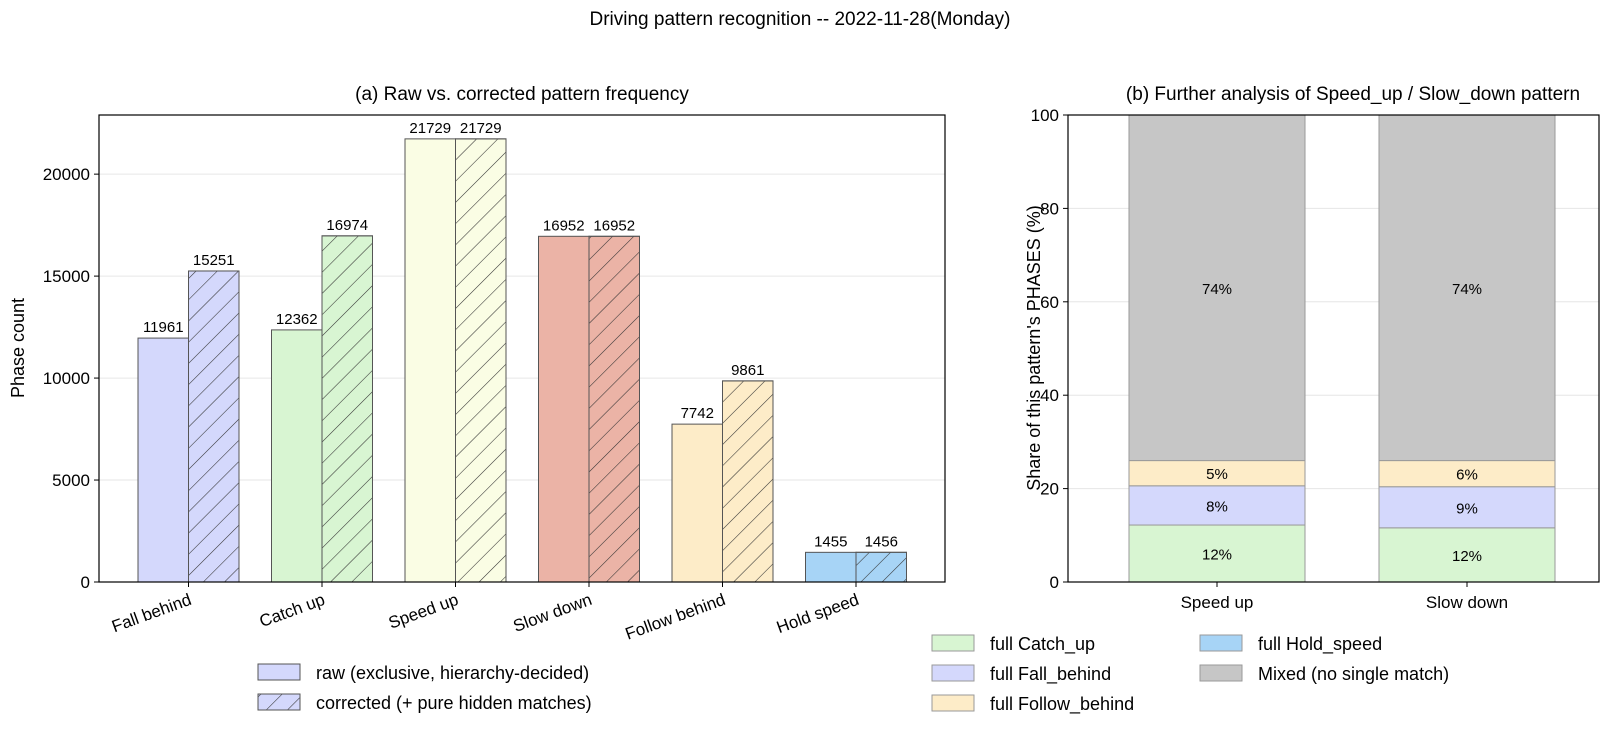 The image size is (1600, 733). I want to click on legend-label-full-catch-up: full Catch_up, so click(1042, 644).